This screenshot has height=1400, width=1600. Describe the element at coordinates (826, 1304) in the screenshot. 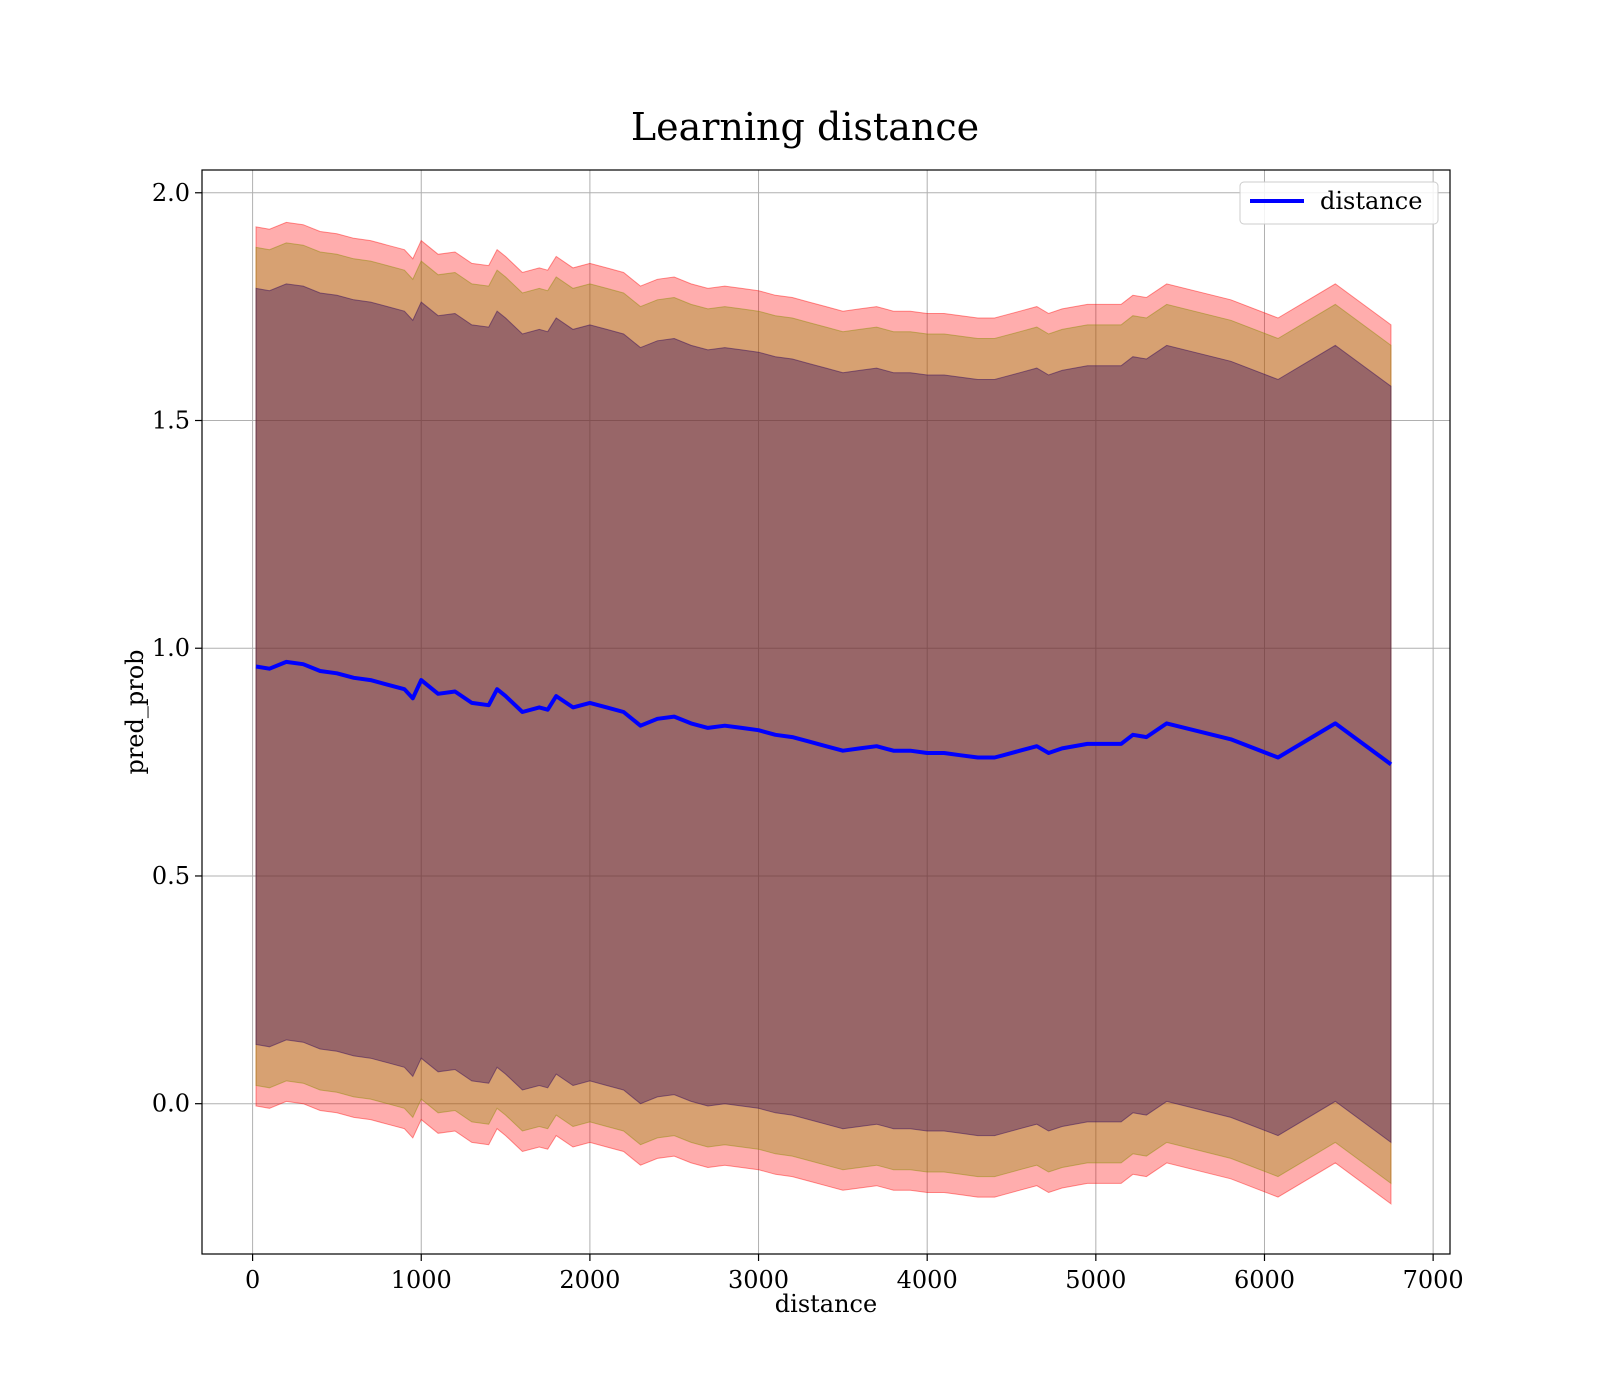

I see `x-axis-label: distance` at that location.